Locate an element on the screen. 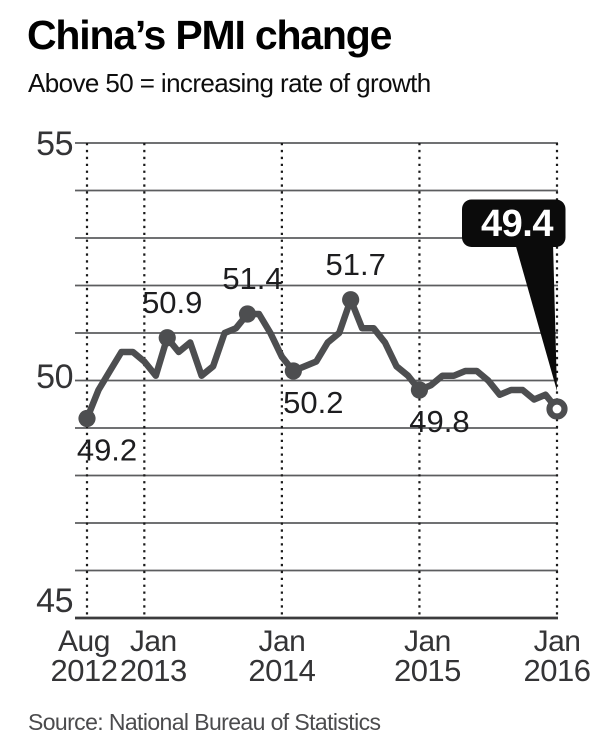  x-tick-month-2014: Jan is located at coordinates (281, 641).